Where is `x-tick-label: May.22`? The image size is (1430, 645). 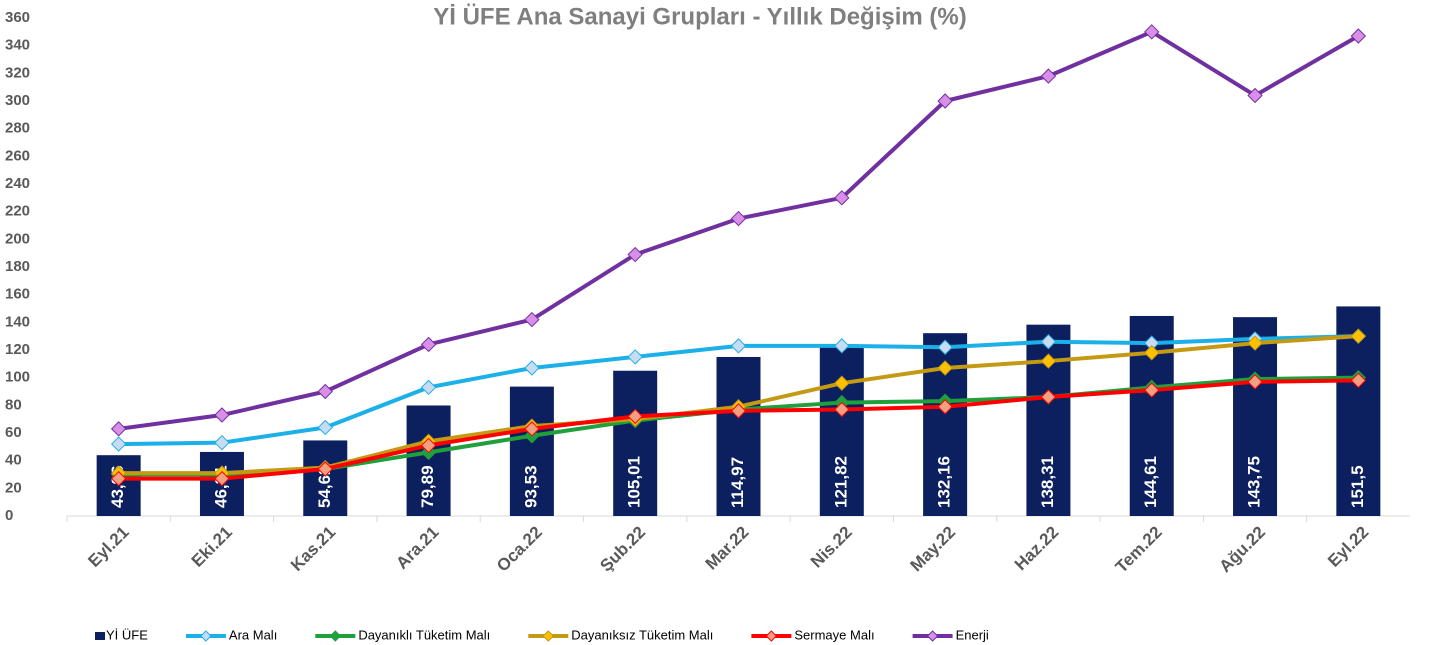
x-tick-label: May.22 is located at coordinates (932, 549).